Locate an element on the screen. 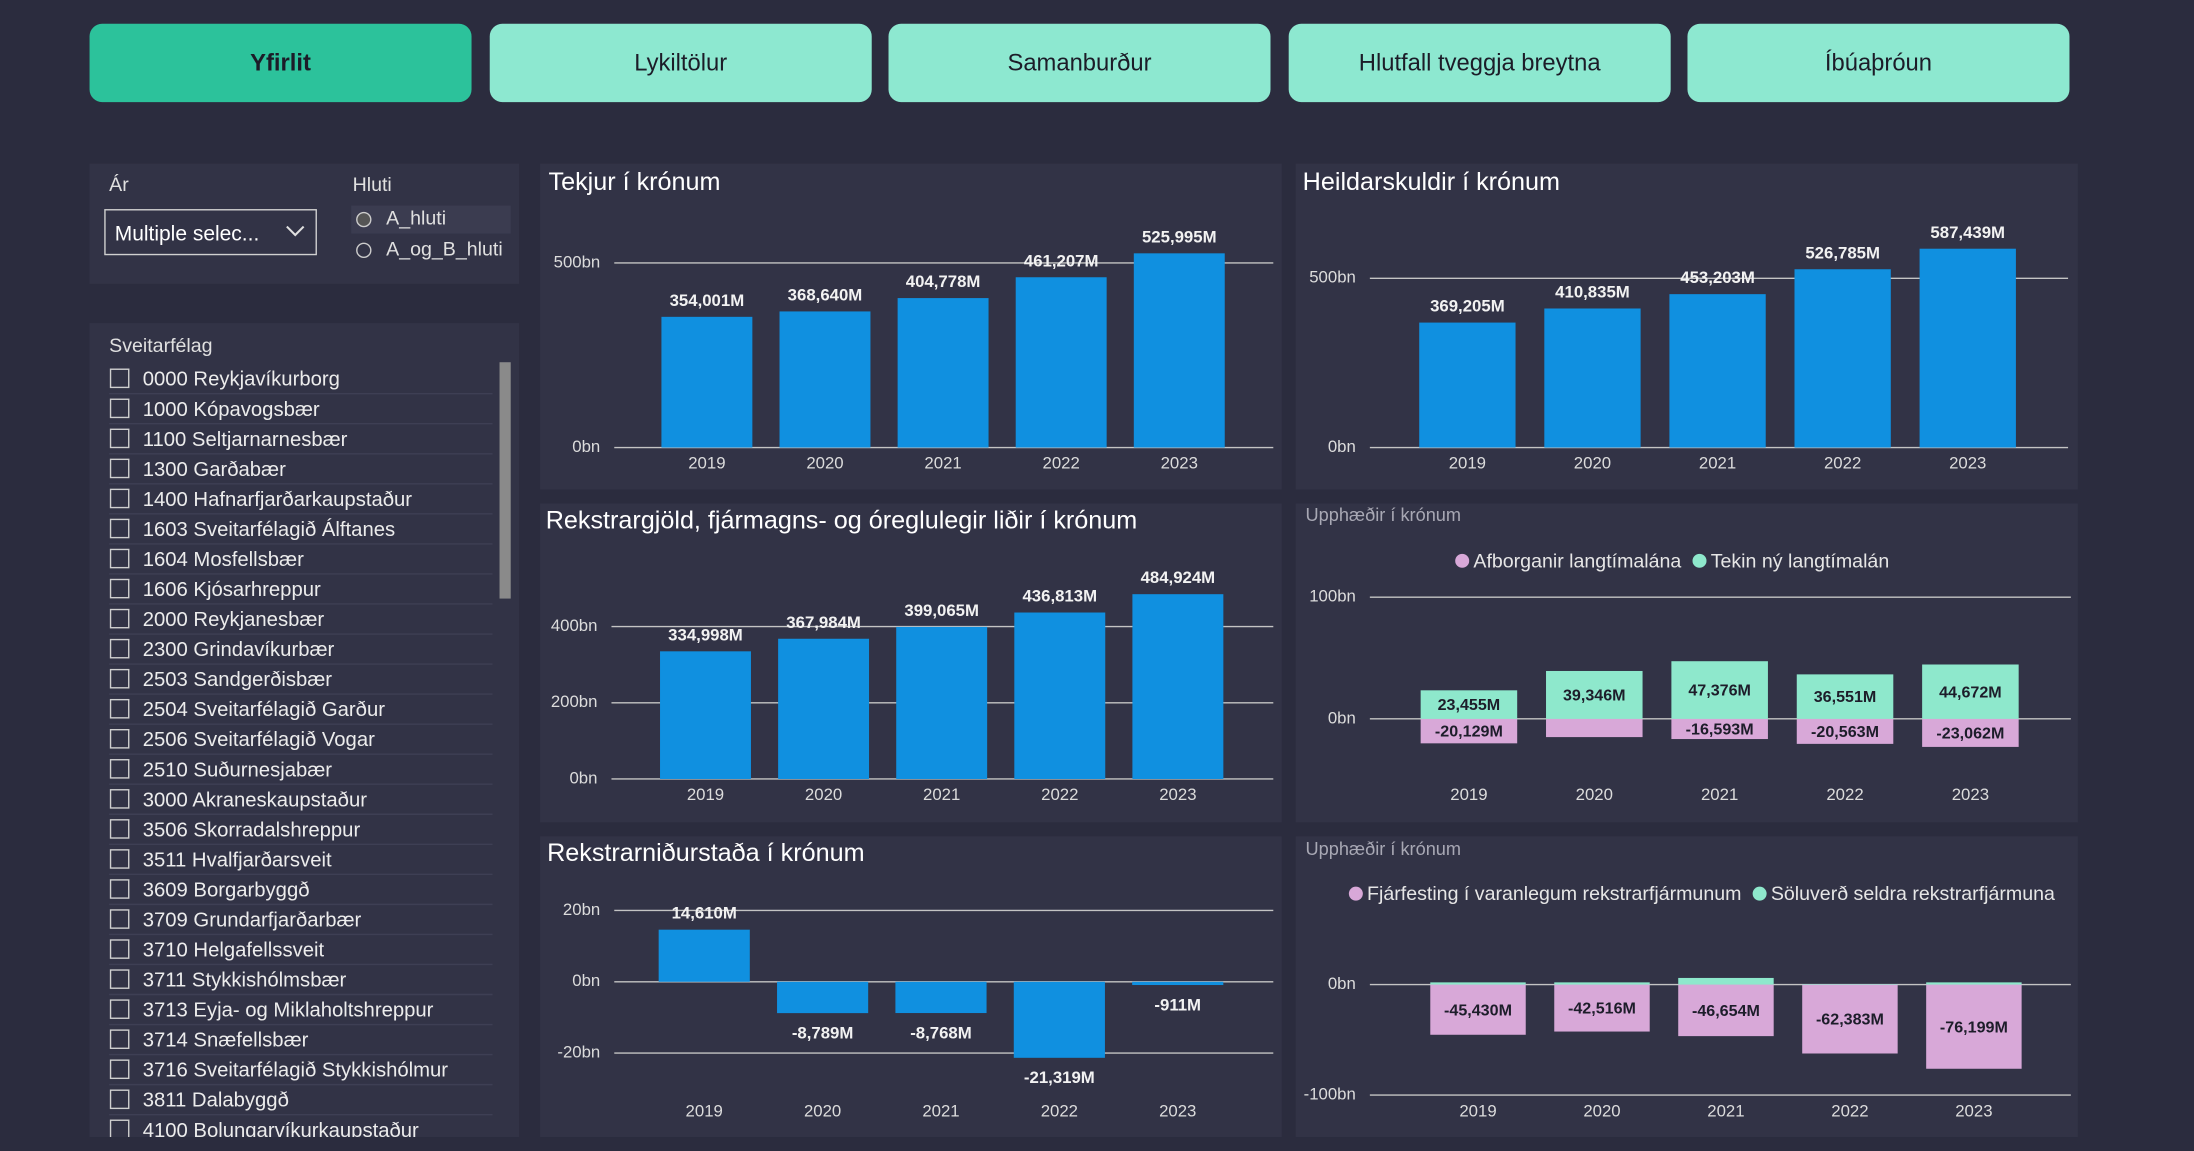 The height and width of the screenshot is (1151, 2194). item-label: 3511 Hvalfjarðarsveit is located at coordinates (237, 860).